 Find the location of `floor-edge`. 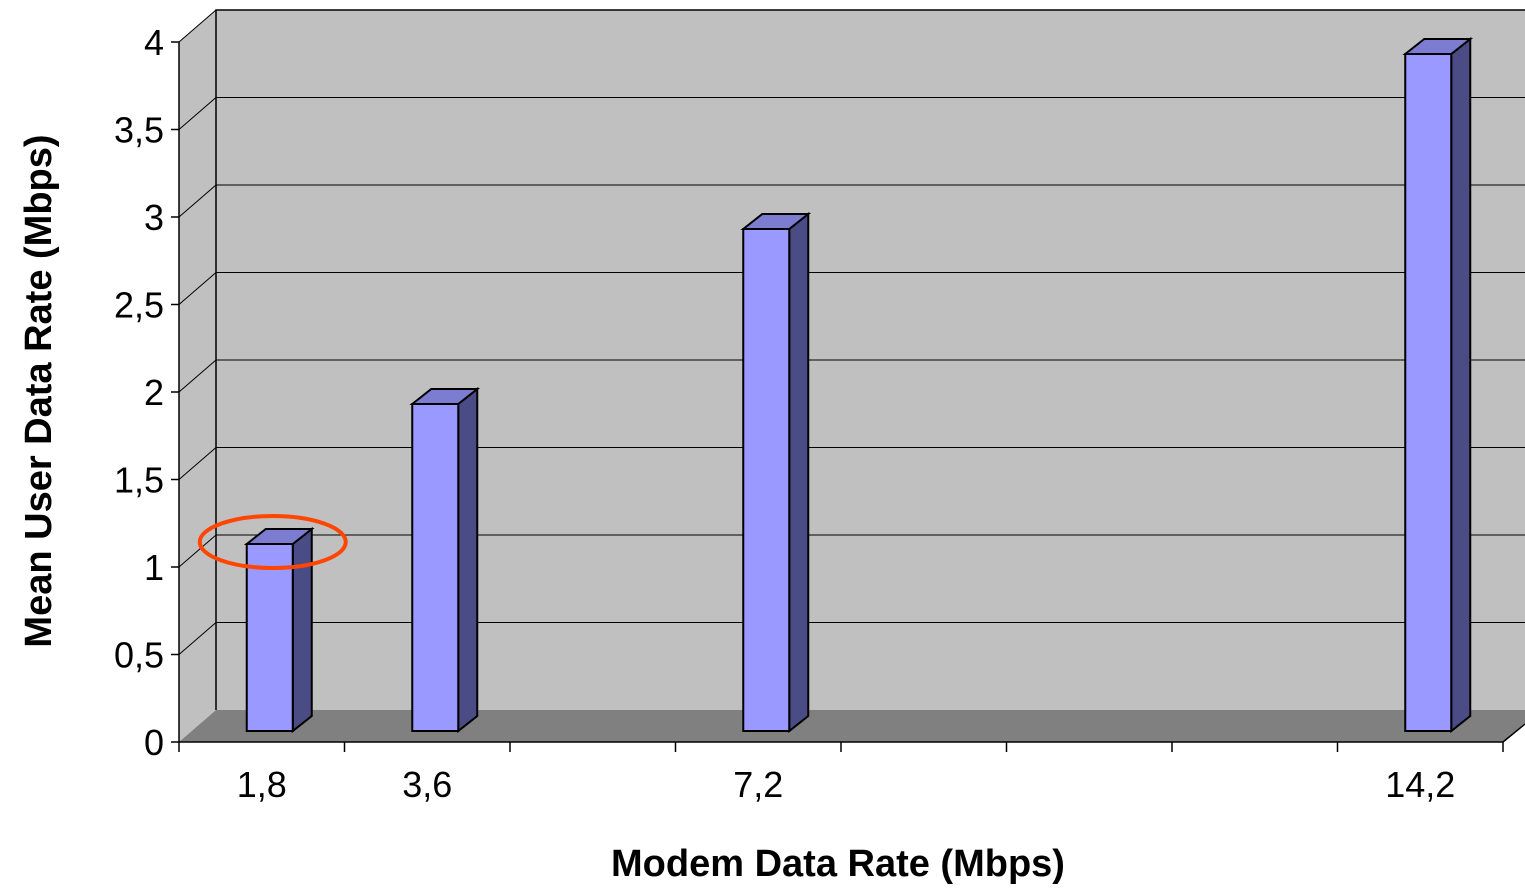

floor-edge is located at coordinates (1513, 733).